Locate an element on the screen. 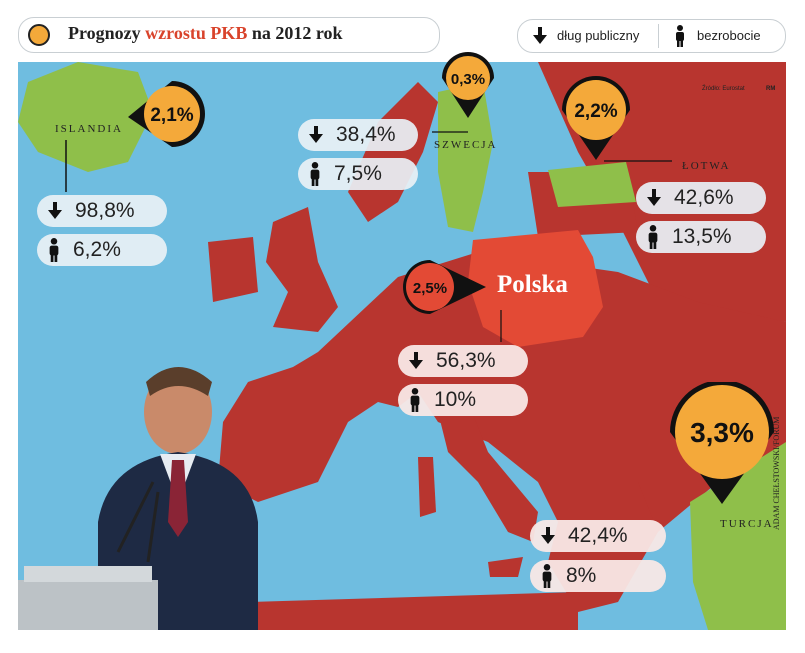 Image resolution: width=805 pixels, height=653 pixels. unemployment-value-turcja: 8% is located at coordinates (581, 575).